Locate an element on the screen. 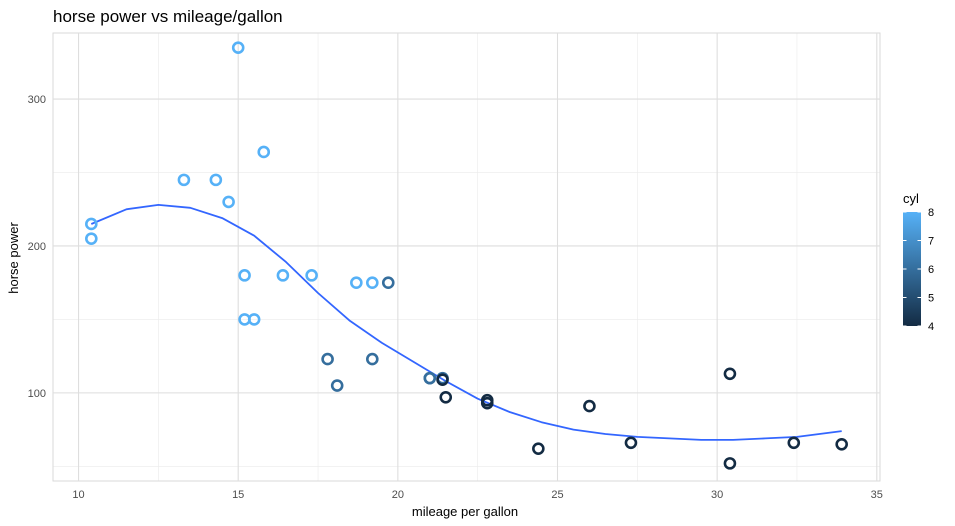 The height and width of the screenshot is (526, 955). y-axis-ticks: 100 200 300 is located at coordinates (37, 247).